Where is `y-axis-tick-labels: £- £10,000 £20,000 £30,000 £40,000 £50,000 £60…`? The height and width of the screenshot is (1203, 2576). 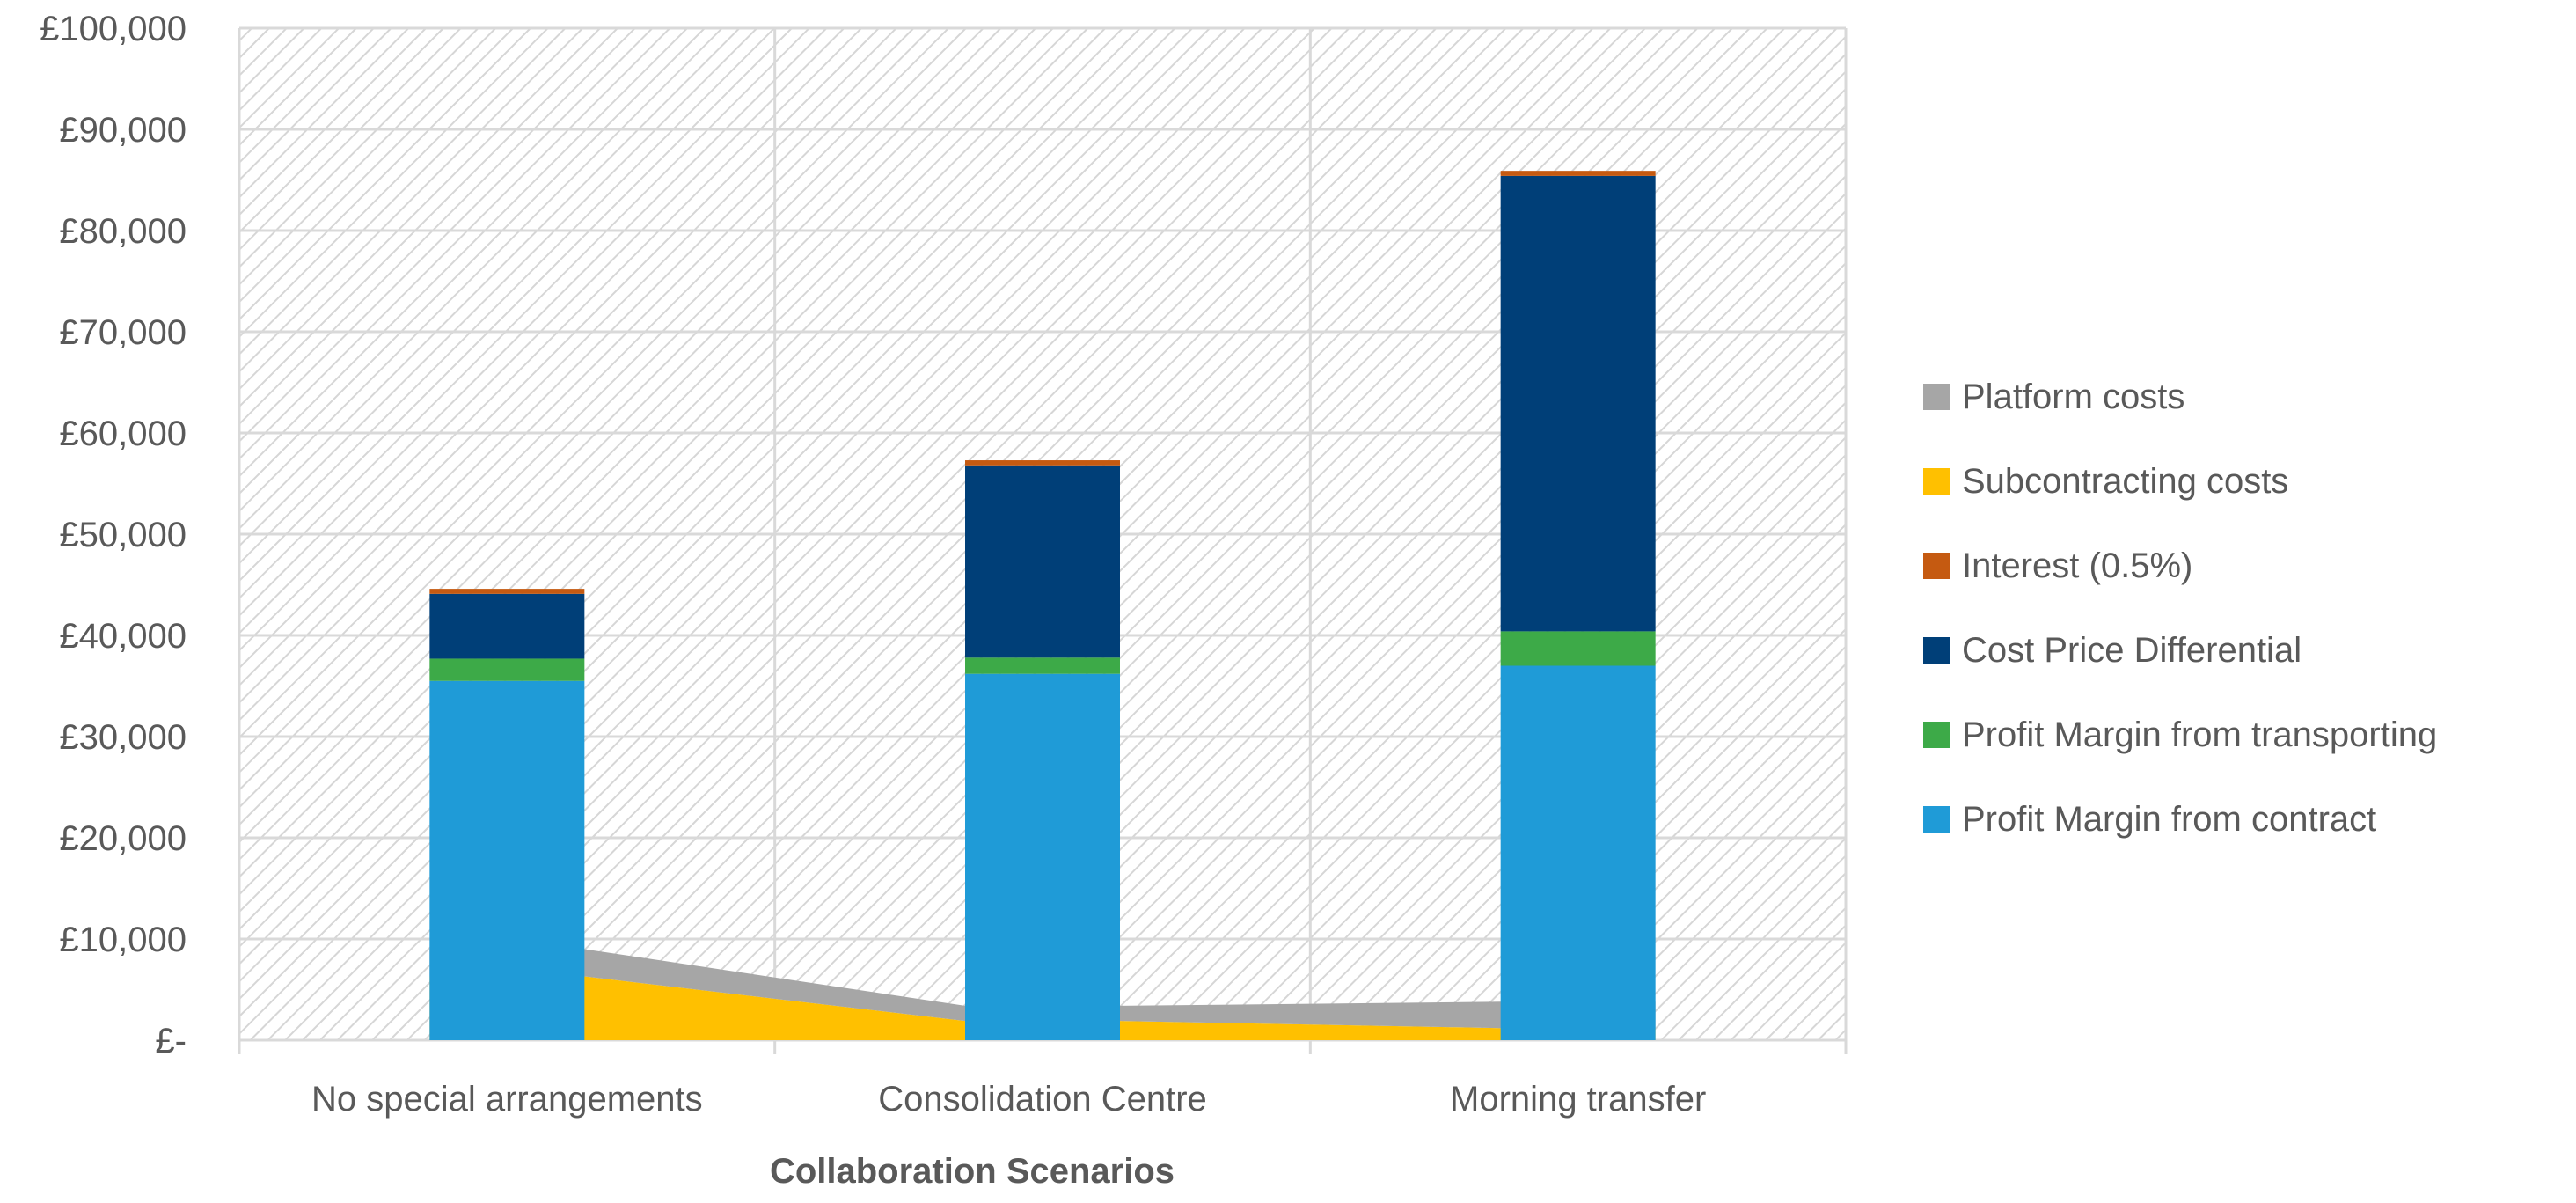 y-axis-tick-labels: £- £10,000 £20,000 £30,000 £40,000 £50,000 £60… is located at coordinates (113, 535).